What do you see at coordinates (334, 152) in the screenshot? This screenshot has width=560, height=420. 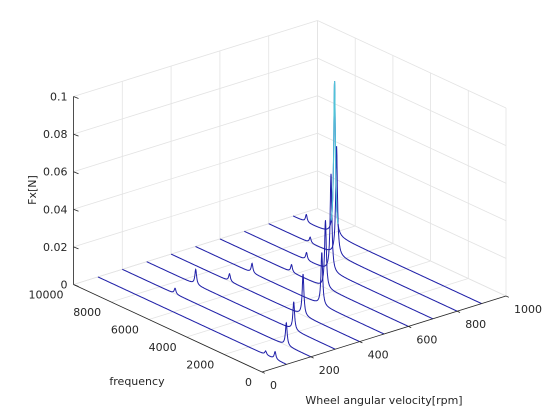 I see `peak-highlight` at bounding box center [334, 152].